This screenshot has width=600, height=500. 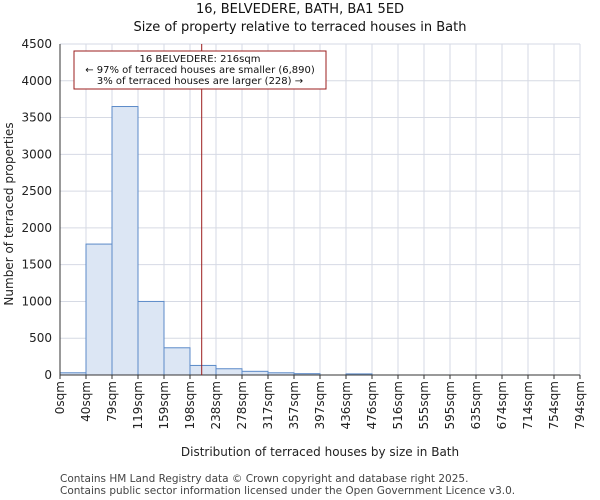 What do you see at coordinates (36, 191) in the screenshot?
I see `y-tick-label: 2500` at bounding box center [36, 191].